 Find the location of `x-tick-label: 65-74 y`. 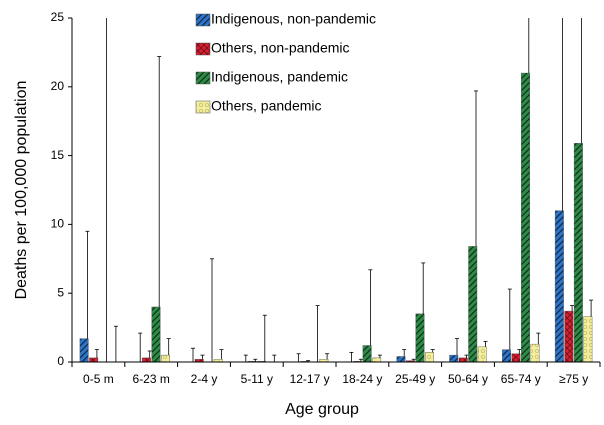

x-tick-label: 65-74 y is located at coordinates (521, 379).